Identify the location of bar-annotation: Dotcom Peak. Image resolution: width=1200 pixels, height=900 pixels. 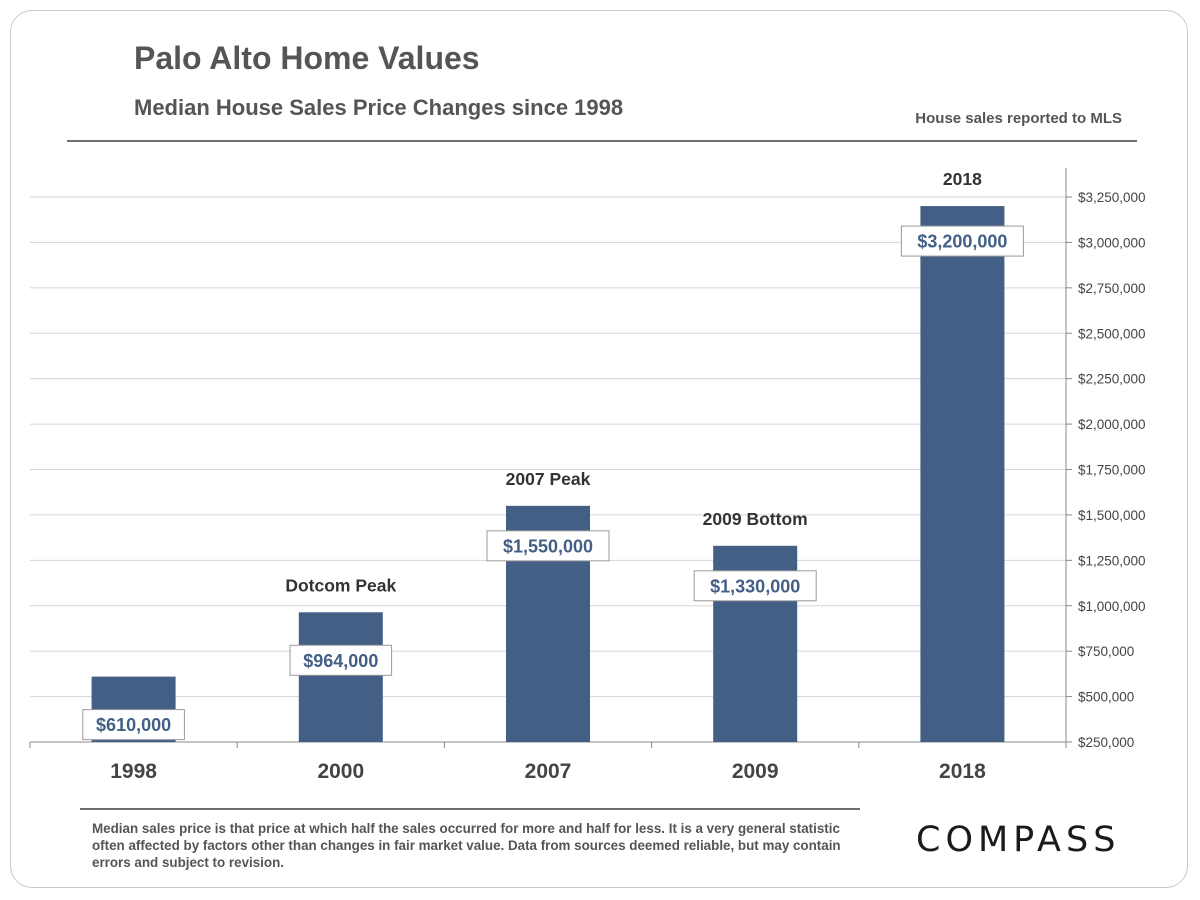
(340, 585).